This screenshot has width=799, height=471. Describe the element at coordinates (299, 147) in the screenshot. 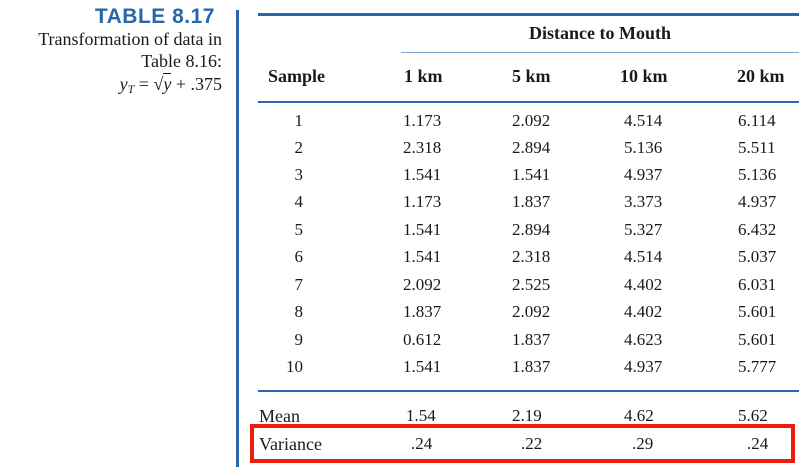

I see `sample-cell: 2` at that location.